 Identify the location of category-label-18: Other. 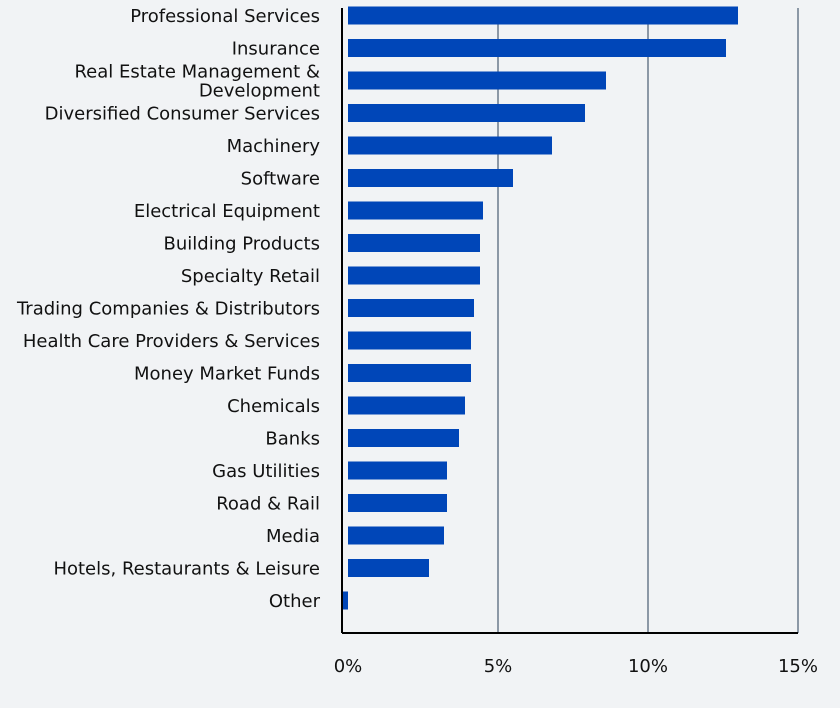
(295, 601).